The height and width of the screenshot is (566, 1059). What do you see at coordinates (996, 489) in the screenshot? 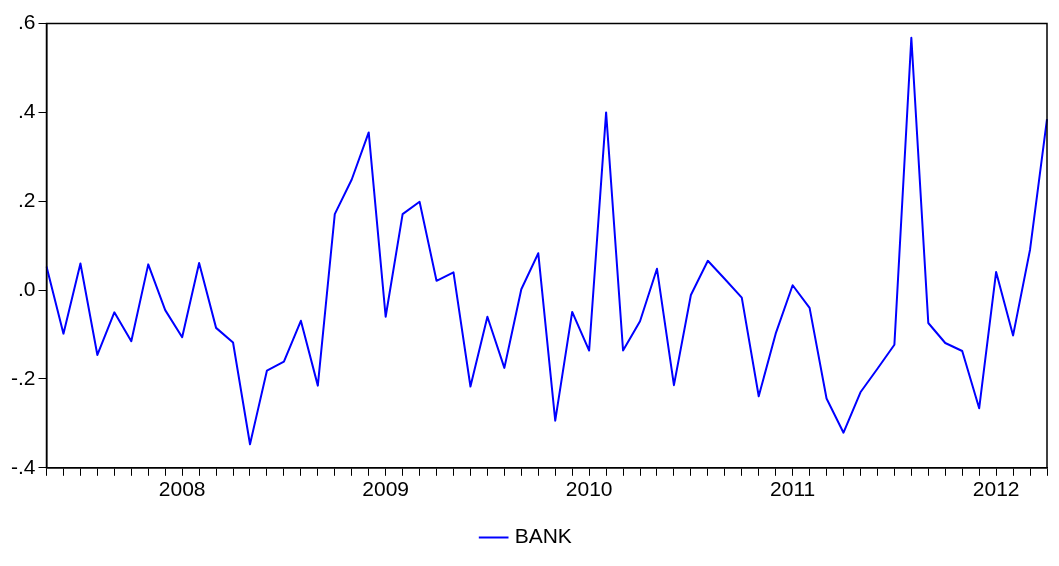
I see `x-tick-label: 2012` at bounding box center [996, 489].